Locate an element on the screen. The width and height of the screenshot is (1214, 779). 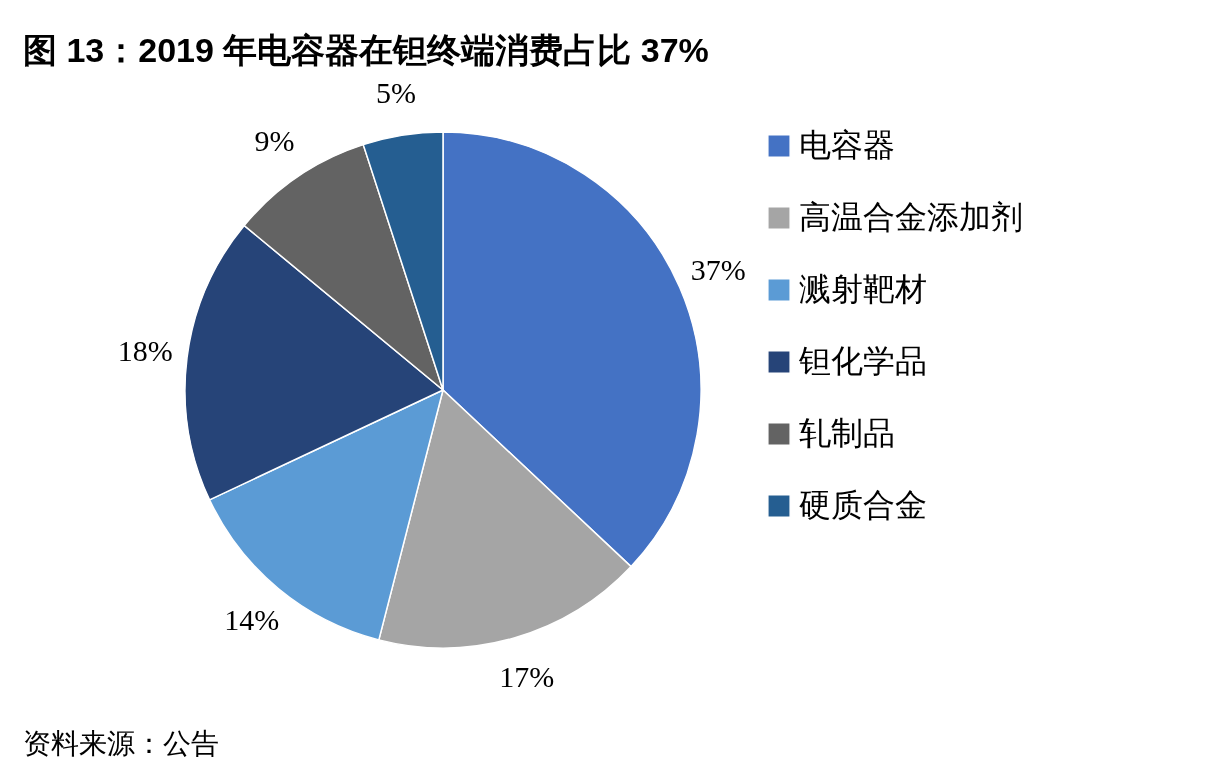
legend-label: 钽化学品 is located at coordinates (862, 361).